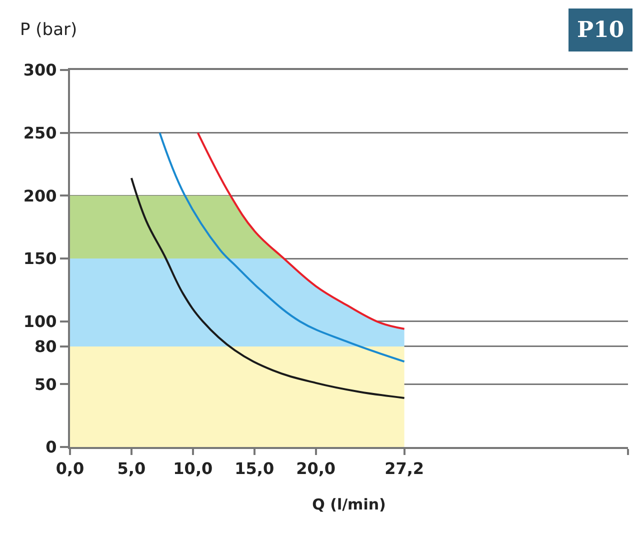 This screenshot has height=537, width=635. Describe the element at coordinates (316, 468) in the screenshot. I see `x-tick-label: 20,0` at that location.